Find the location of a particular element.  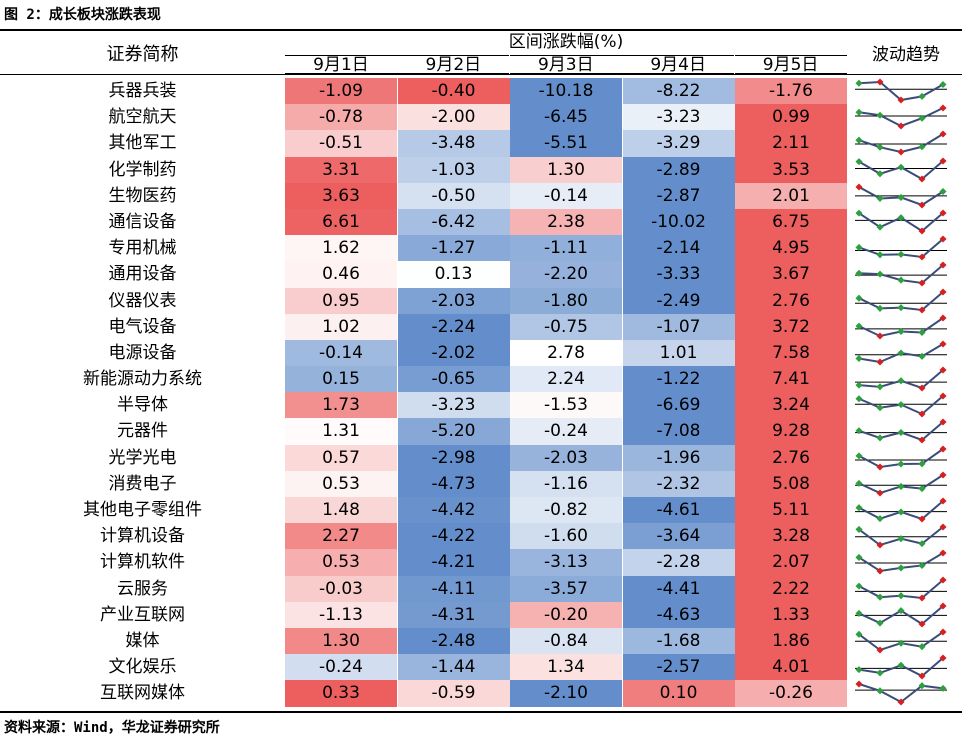

value-cell: -6.69 is located at coordinates (678, 405).